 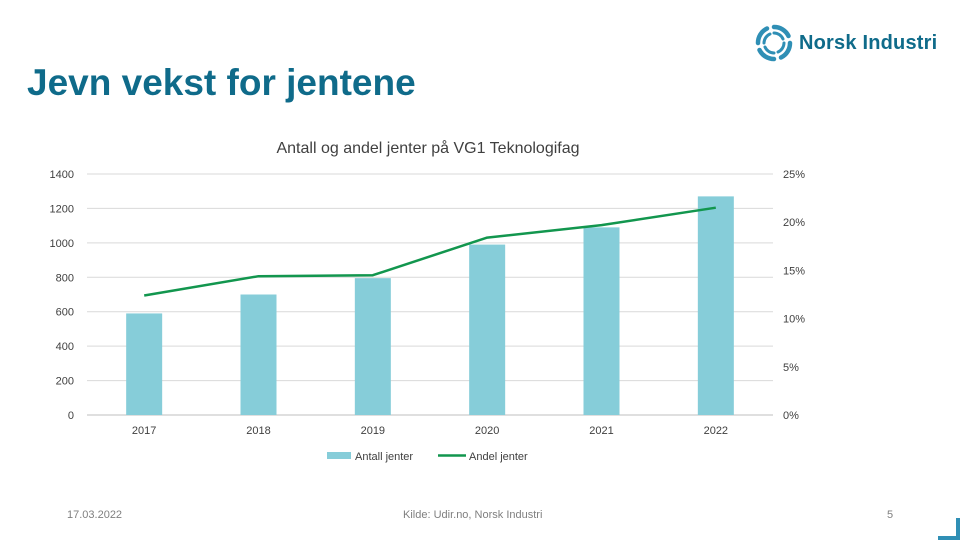 What do you see at coordinates (62, 175) in the screenshot?
I see `y-left-tick-label: 1400` at bounding box center [62, 175].